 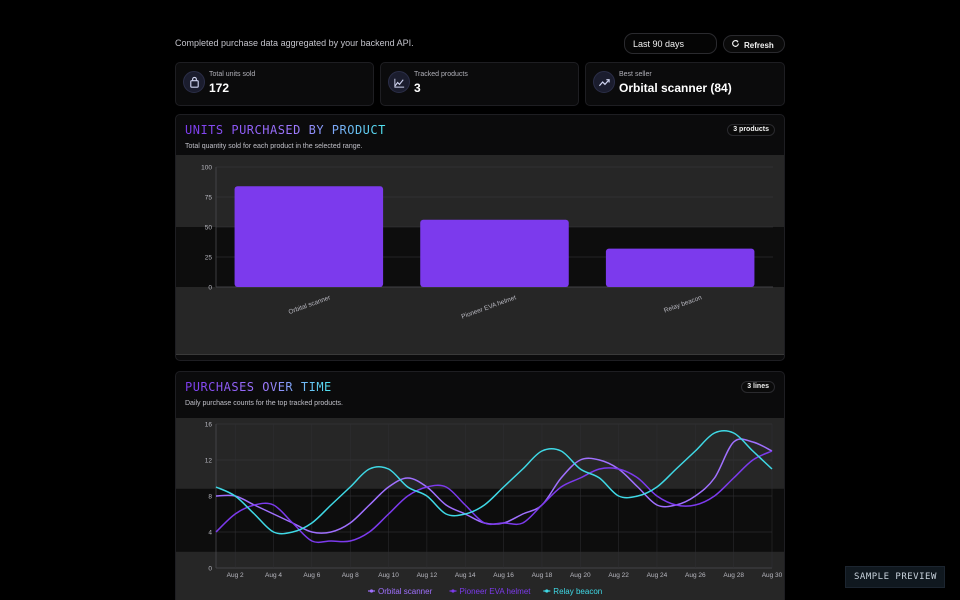 I want to click on stat-card-best-seller: Best seller Orbital scanner (84), so click(x=685, y=84).